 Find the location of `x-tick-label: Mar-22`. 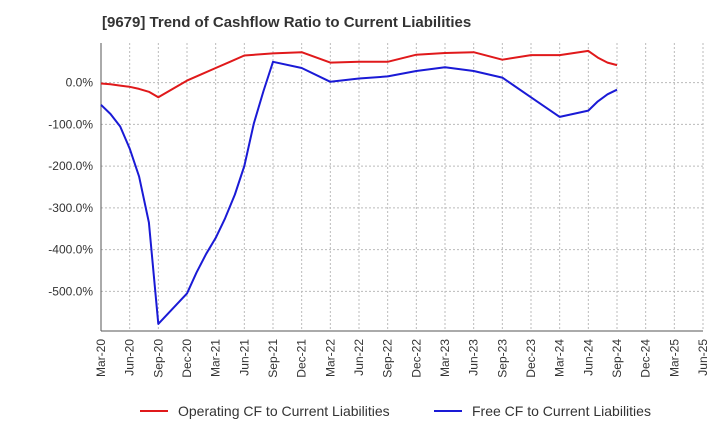

x-tick-label: Mar-22 is located at coordinates (330, 358).